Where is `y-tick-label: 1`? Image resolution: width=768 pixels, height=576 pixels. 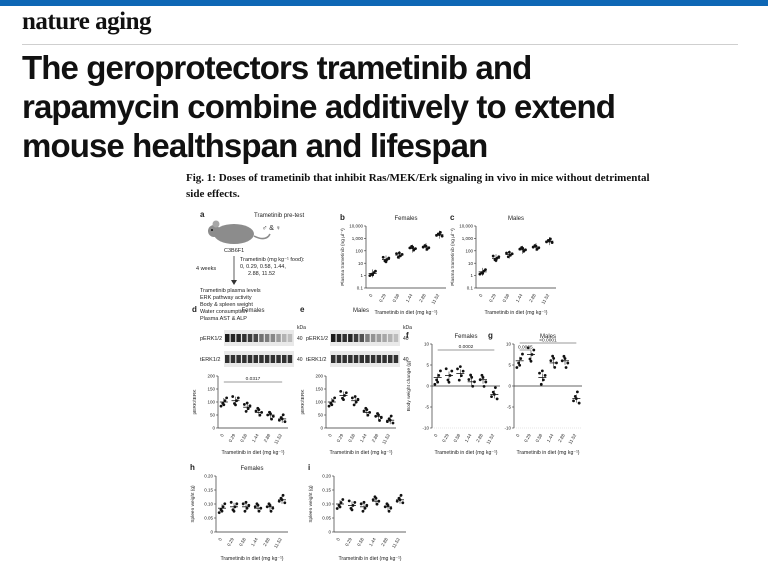
y-tick-label: 1 is located at coordinates (361, 275).